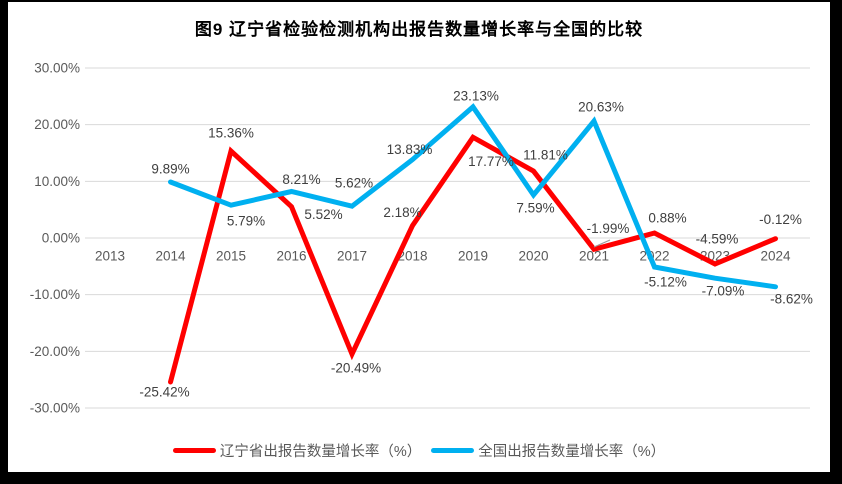 This screenshot has width=842, height=484. Describe the element at coordinates (57, 68) in the screenshot. I see `y-axis-label: 30.00%` at that location.